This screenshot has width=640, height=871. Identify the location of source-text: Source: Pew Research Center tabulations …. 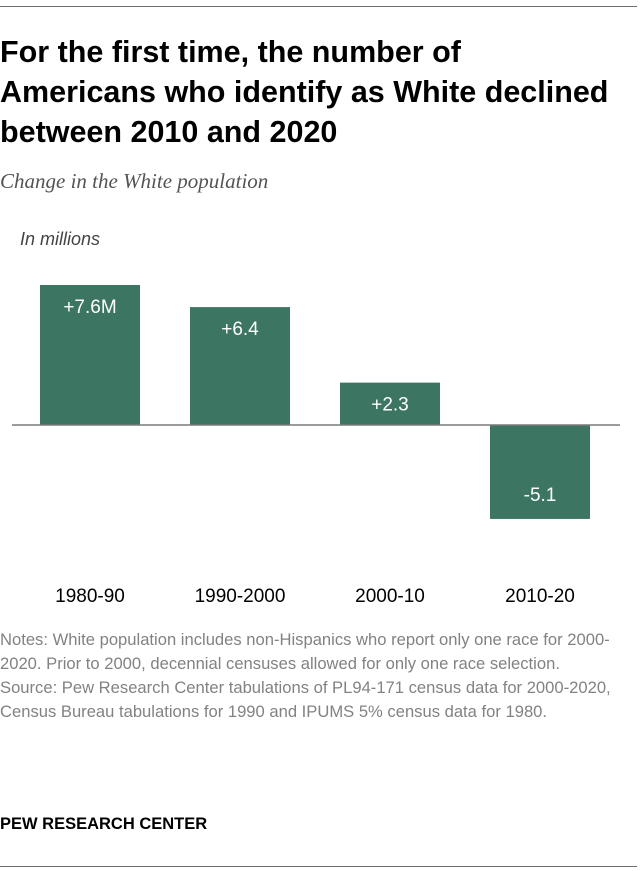
(305, 699).